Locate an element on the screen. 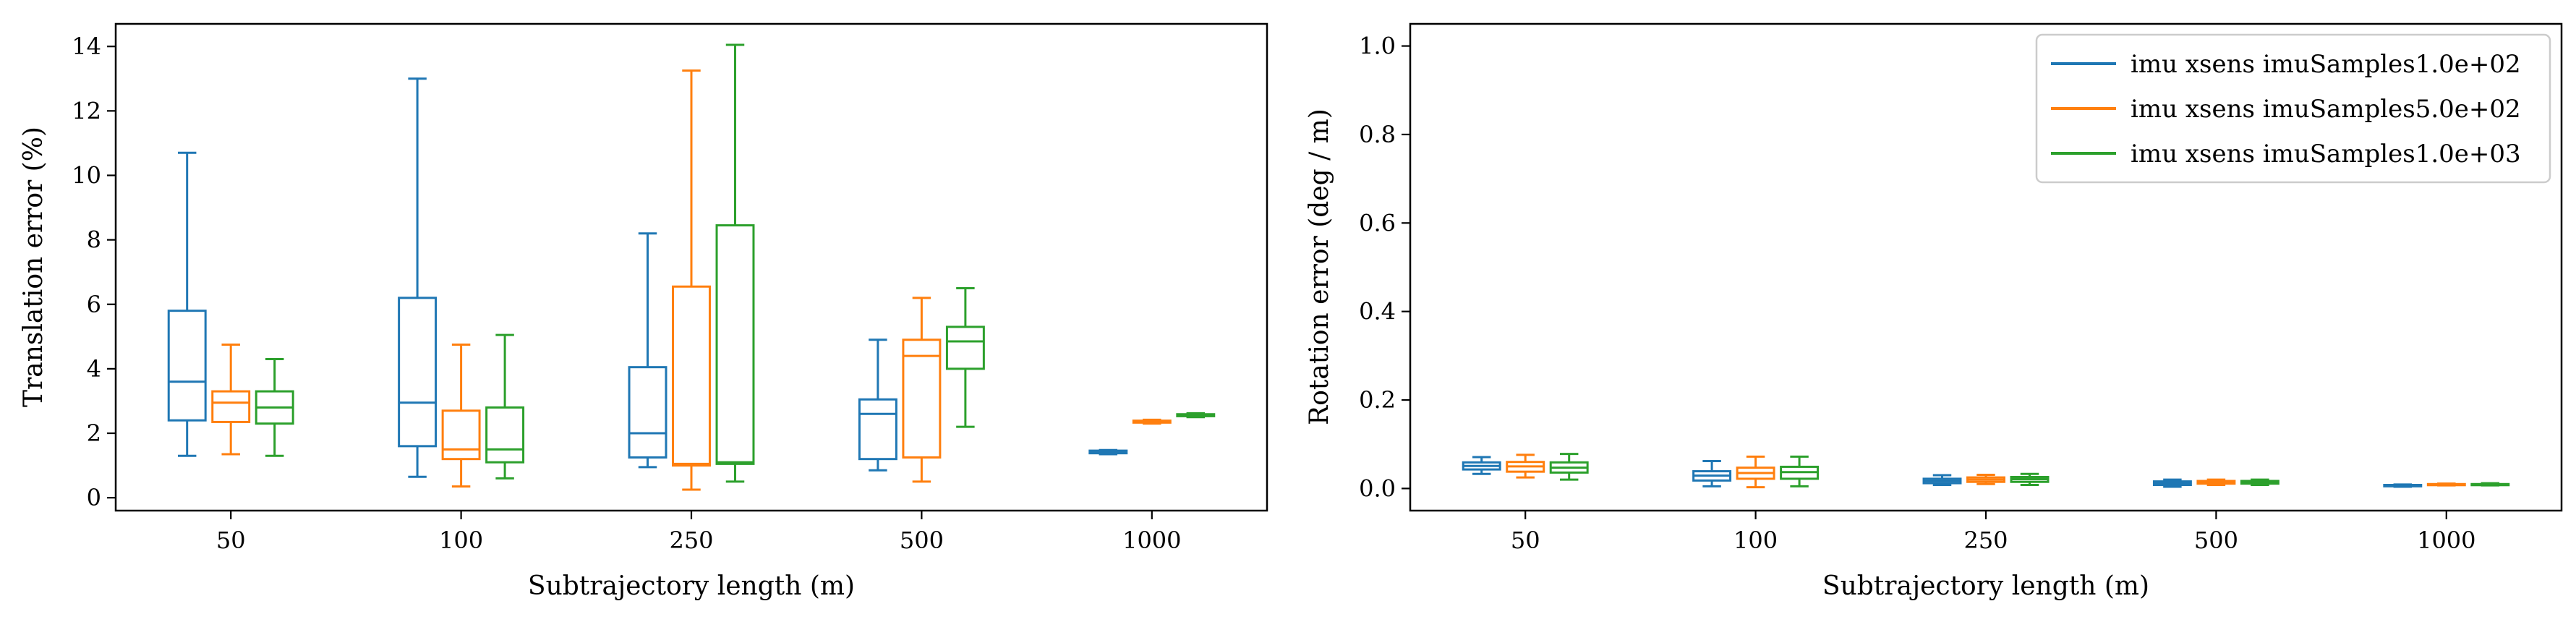 This screenshot has width=2576, height=622. rotation-y-tick-label: 0.6 is located at coordinates (1377, 223).